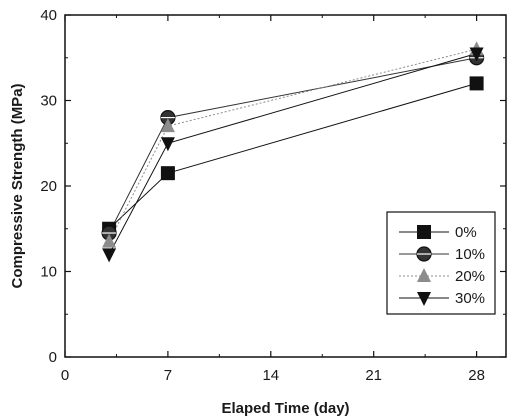 This screenshot has width=510, height=420. I want to click on x-tick-label: 7, so click(168, 375).